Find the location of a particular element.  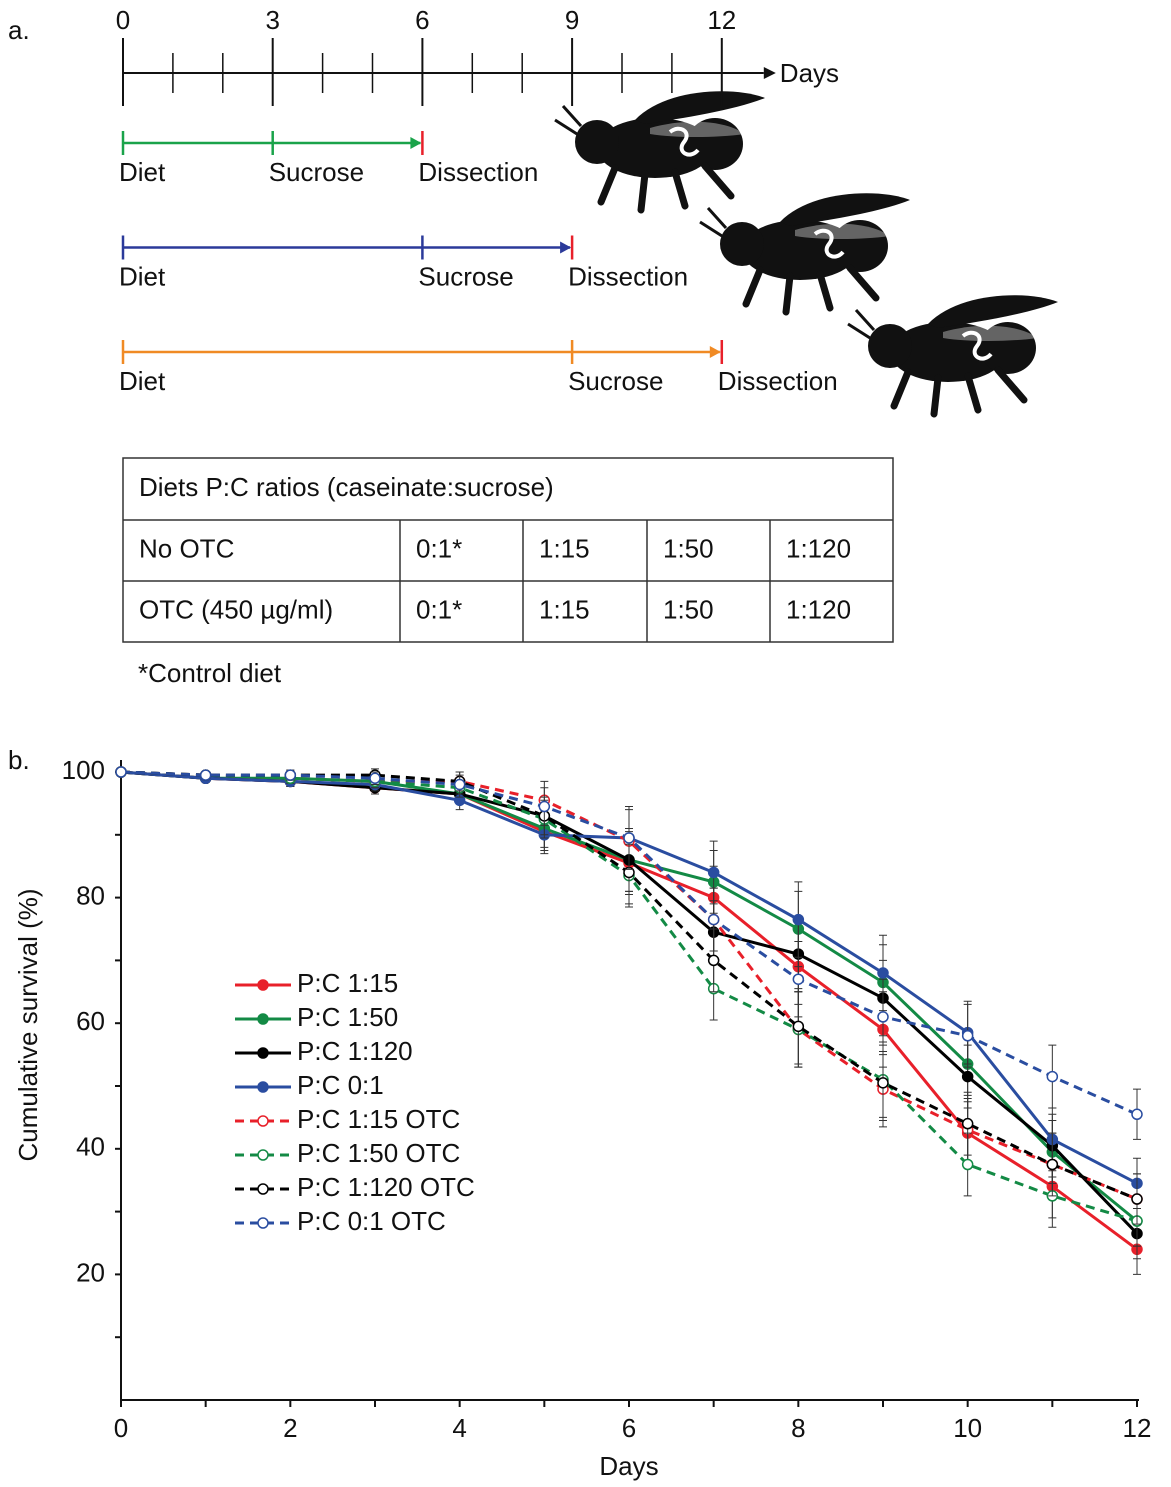

table-header: Diets P:C ratios (caseinate:sucrose) is located at coordinates (346, 487).